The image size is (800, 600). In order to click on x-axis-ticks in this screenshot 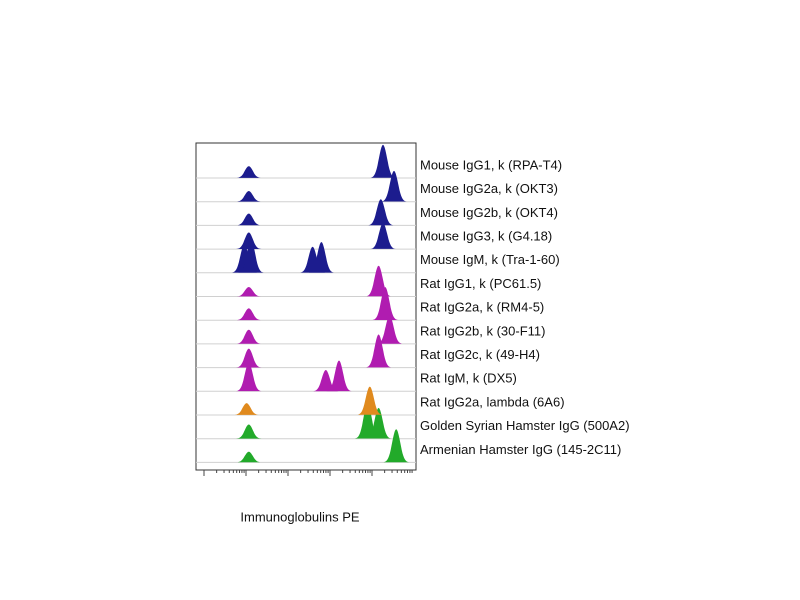, I will do `click(308, 473)`.